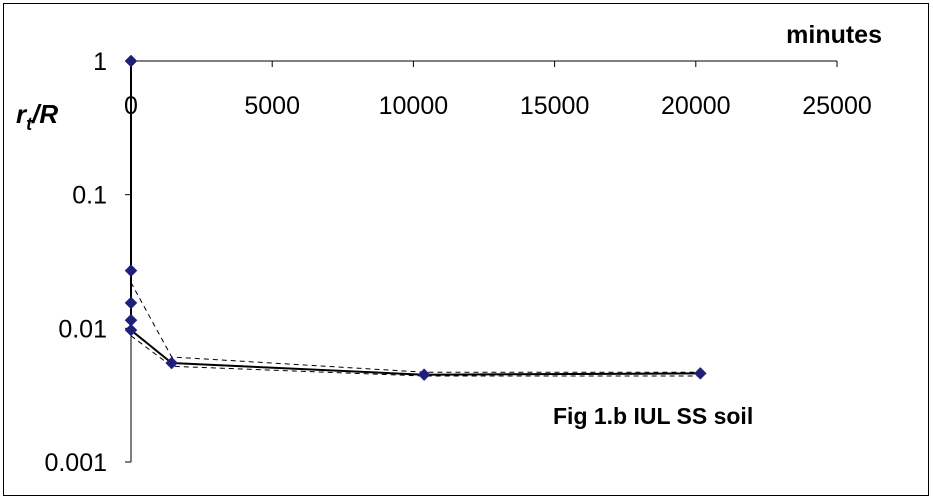 This screenshot has width=933, height=500. Describe the element at coordinates (44, 114) in the screenshot. I see `y-axis-label-rest: /R` at that location.